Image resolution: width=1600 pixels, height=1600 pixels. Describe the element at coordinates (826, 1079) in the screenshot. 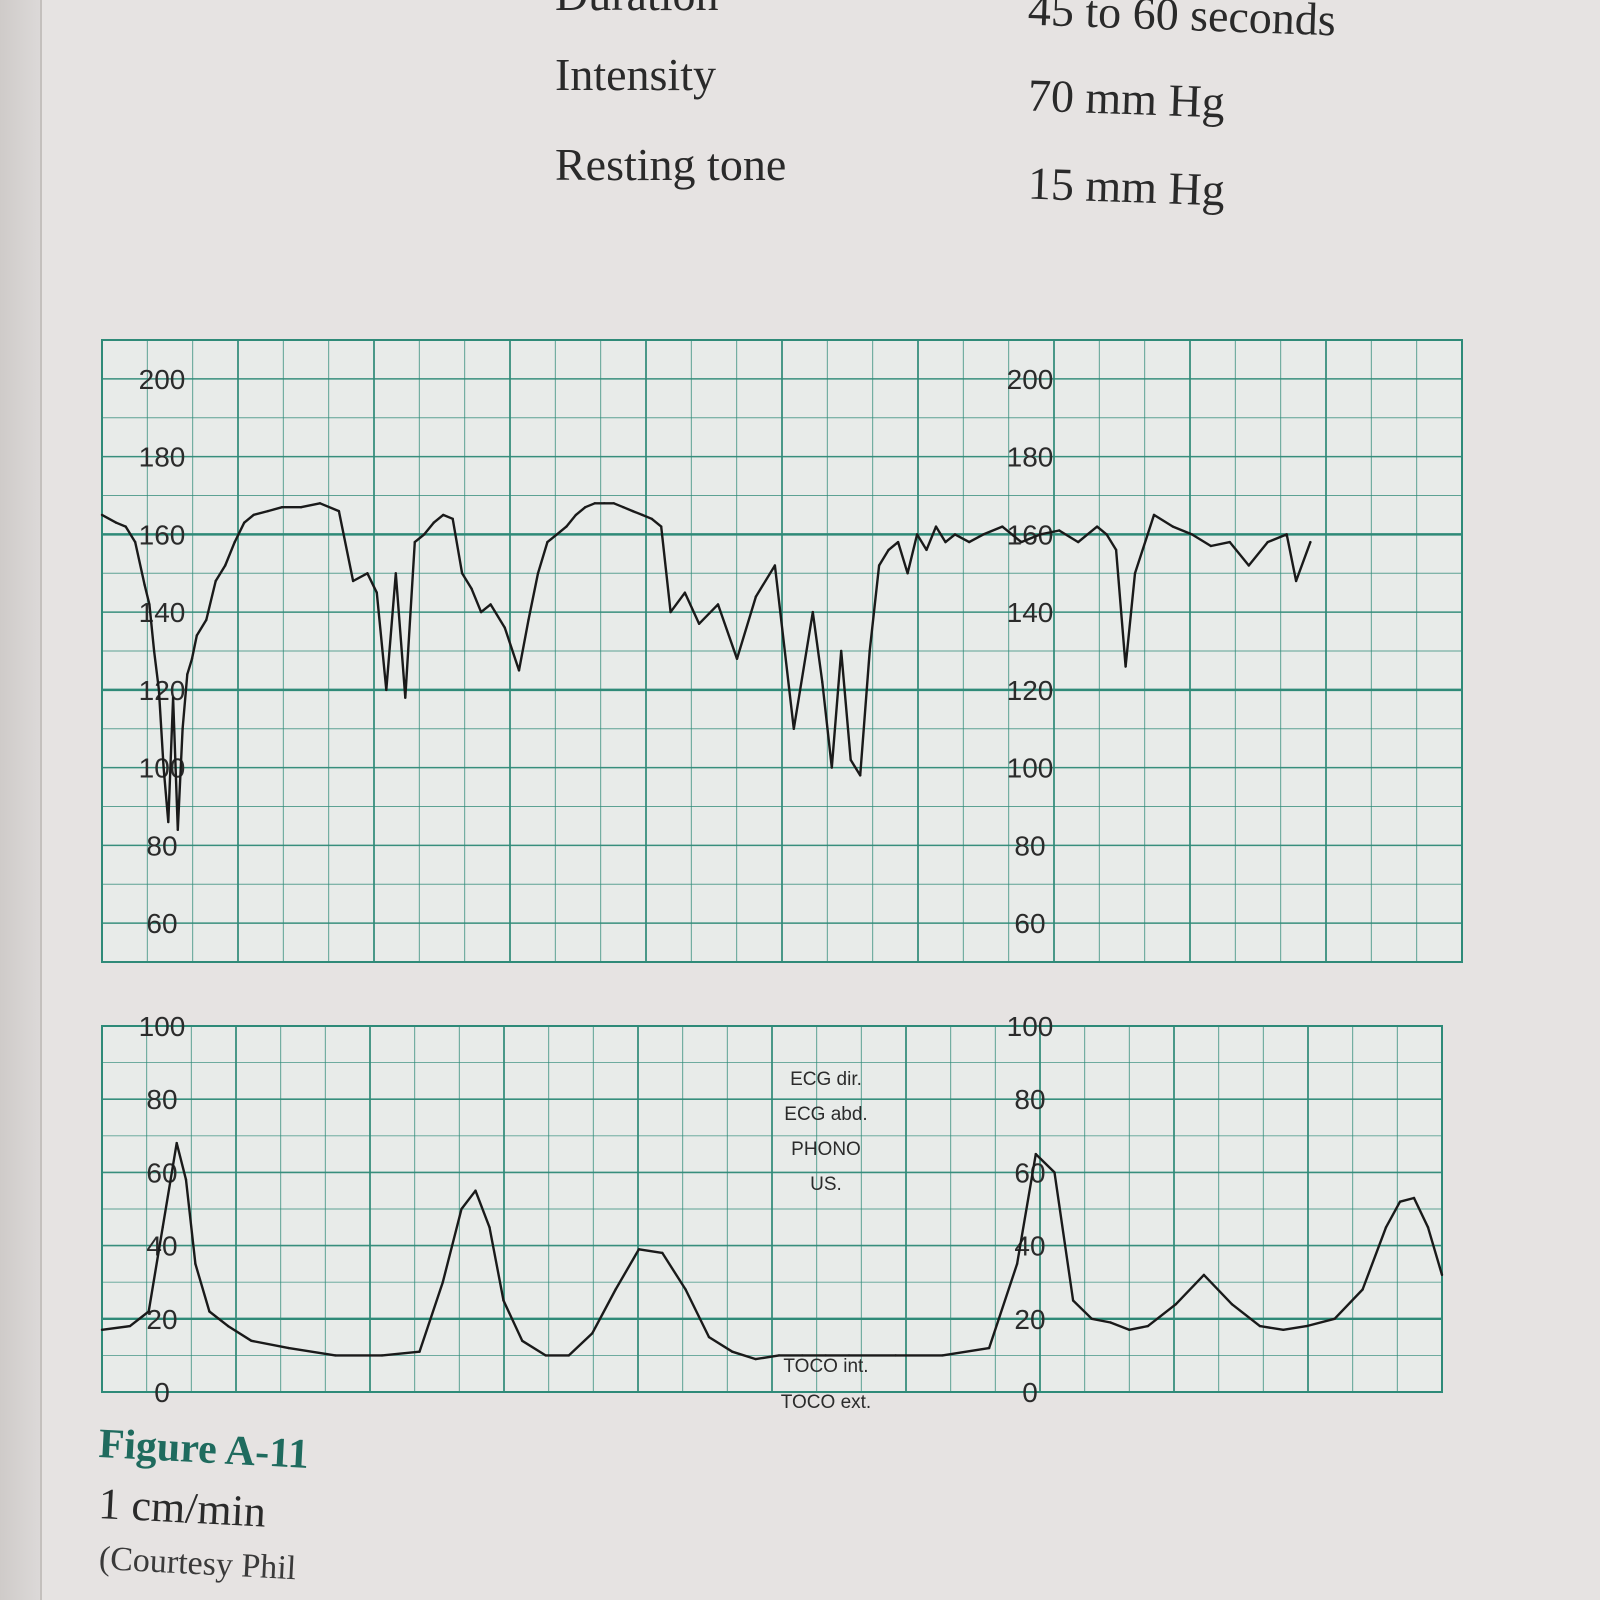

I see `mode-label: ECG dir.` at that location.